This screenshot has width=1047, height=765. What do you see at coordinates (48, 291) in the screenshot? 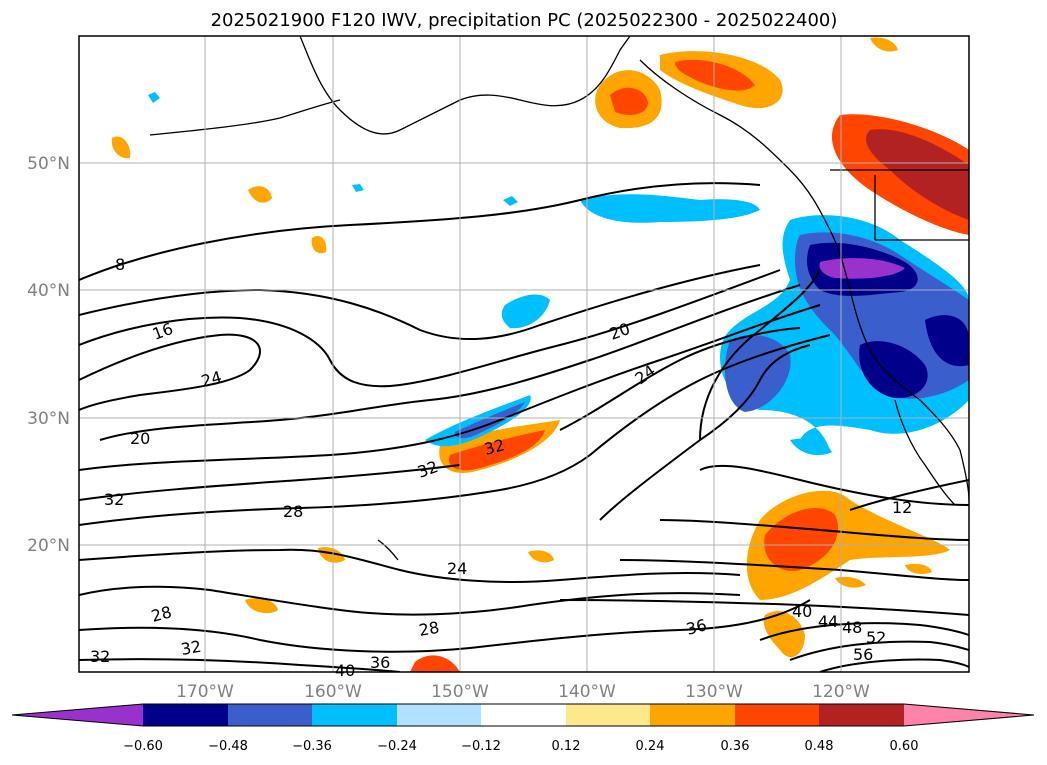
I see `lat-label: 40°N` at bounding box center [48, 291].